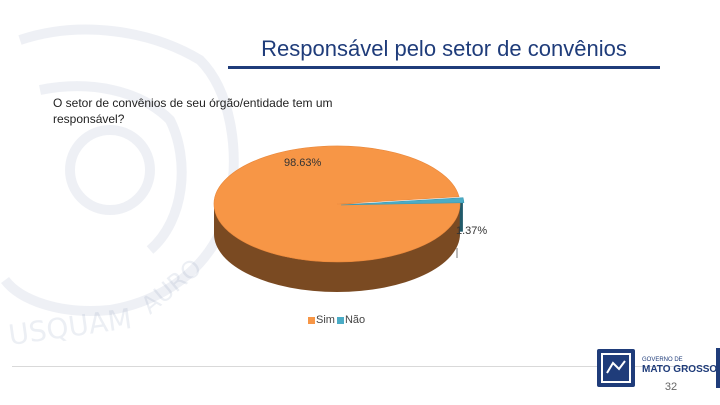 The width and height of the screenshot is (720, 405). I want to click on pie-slice-nao, so click(402, 201).